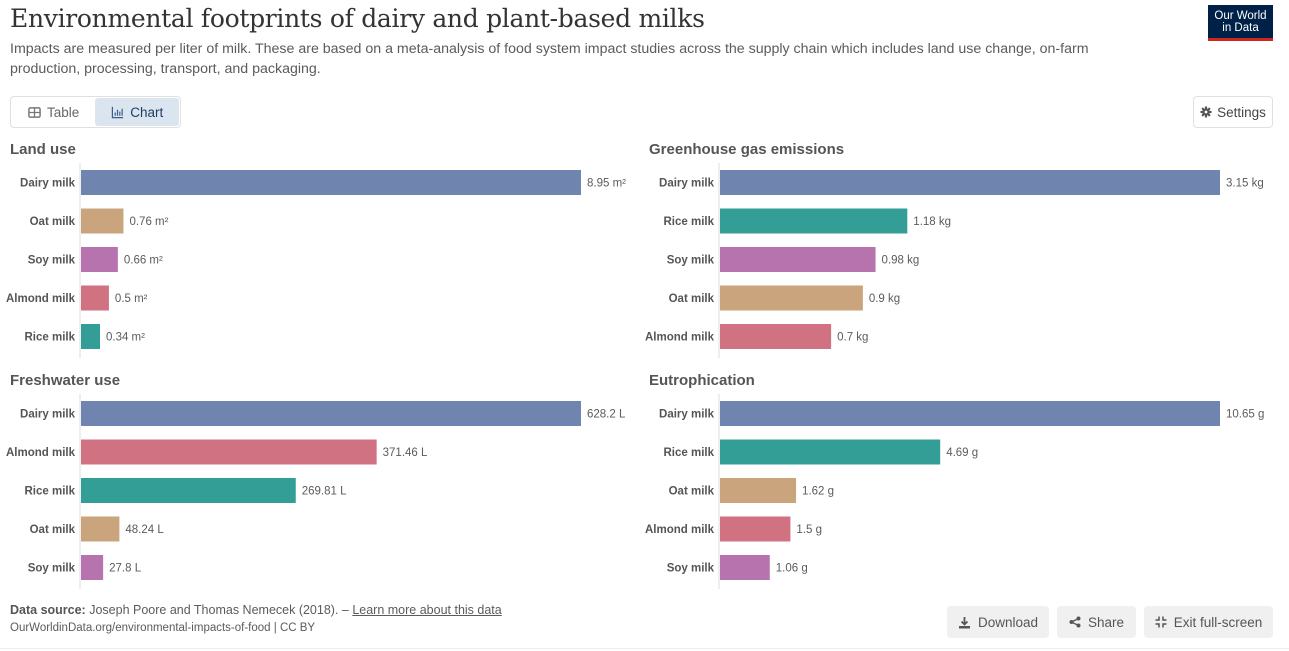  Describe the element at coordinates (324, 492) in the screenshot. I see `value-label: 269.81 L` at that location.